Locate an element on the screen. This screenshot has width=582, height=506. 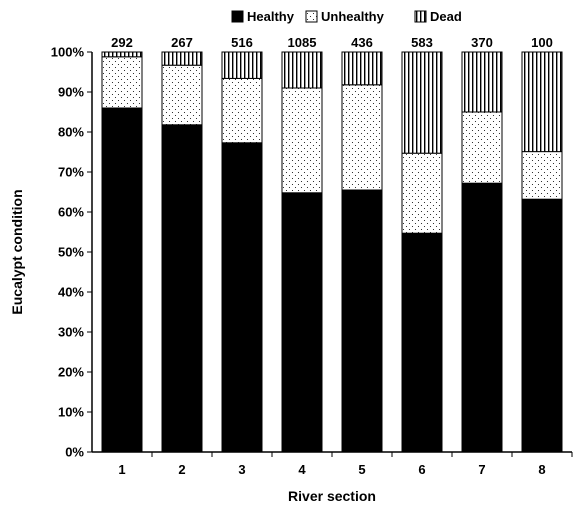
bar-section-7-dead is located at coordinates (482, 82).